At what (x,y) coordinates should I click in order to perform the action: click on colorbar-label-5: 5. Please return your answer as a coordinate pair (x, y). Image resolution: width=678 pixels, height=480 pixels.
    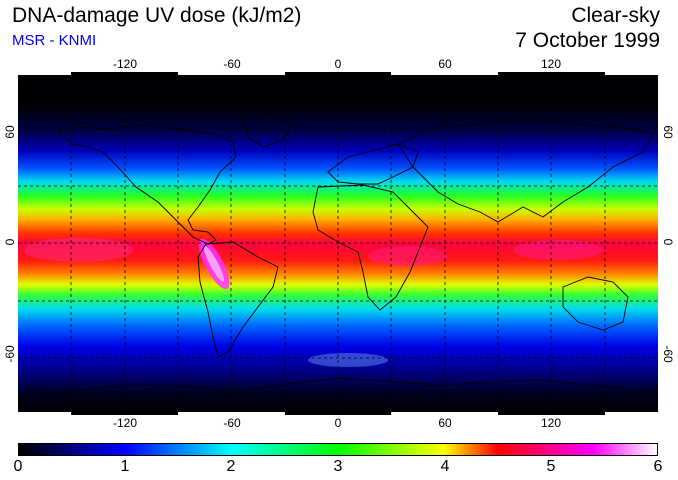
    Looking at the image, I should click on (551, 466).